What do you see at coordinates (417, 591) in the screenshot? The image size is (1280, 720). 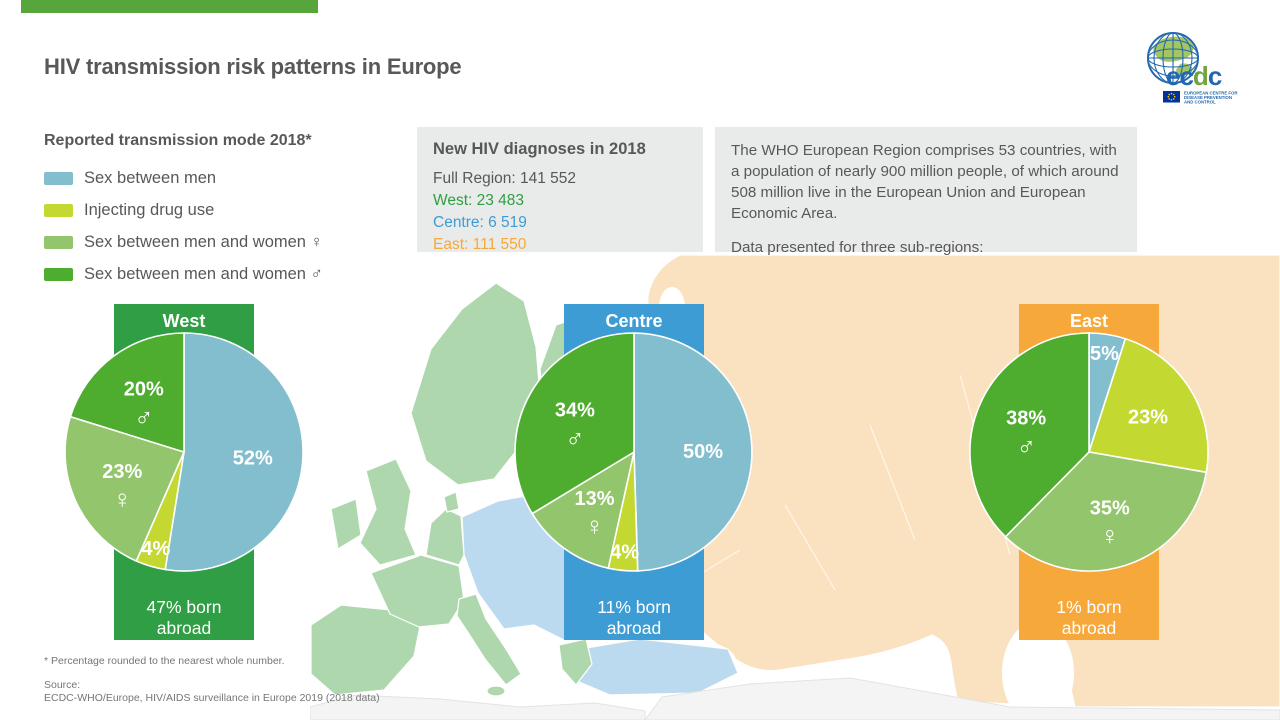 I see `map-region-west-france` at bounding box center [417, 591].